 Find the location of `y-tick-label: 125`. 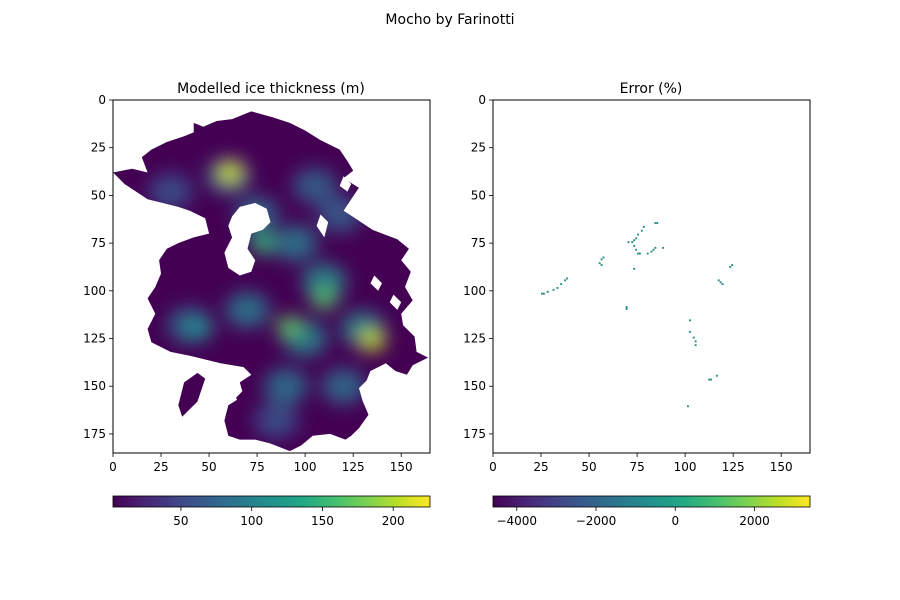

y-tick-label: 125 is located at coordinates (474, 339).